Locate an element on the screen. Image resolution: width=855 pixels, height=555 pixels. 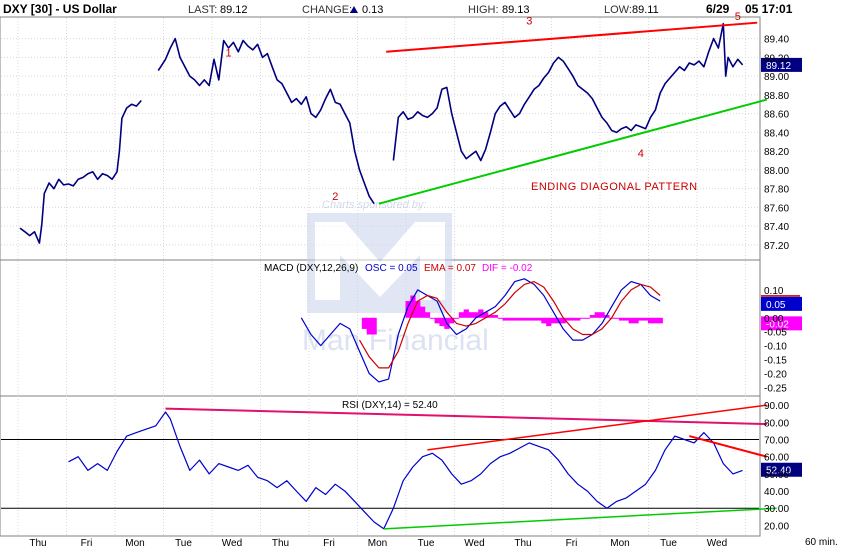
price-y-tick-label: 88.20 is located at coordinates (776, 152).